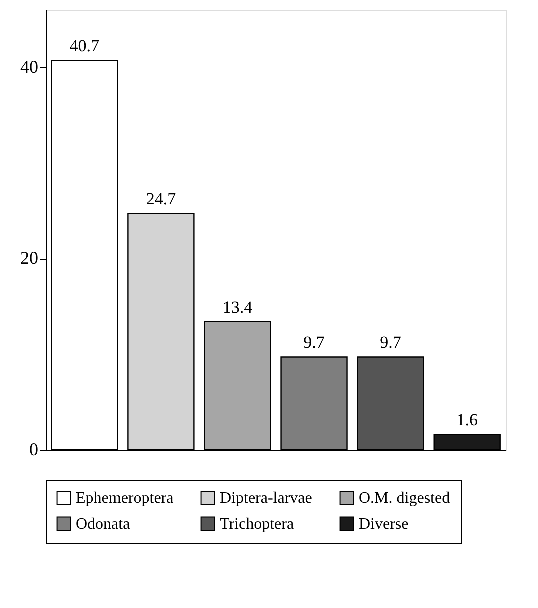  What do you see at coordinates (85, 46) in the screenshot?
I see `data-label: 40.7` at bounding box center [85, 46].